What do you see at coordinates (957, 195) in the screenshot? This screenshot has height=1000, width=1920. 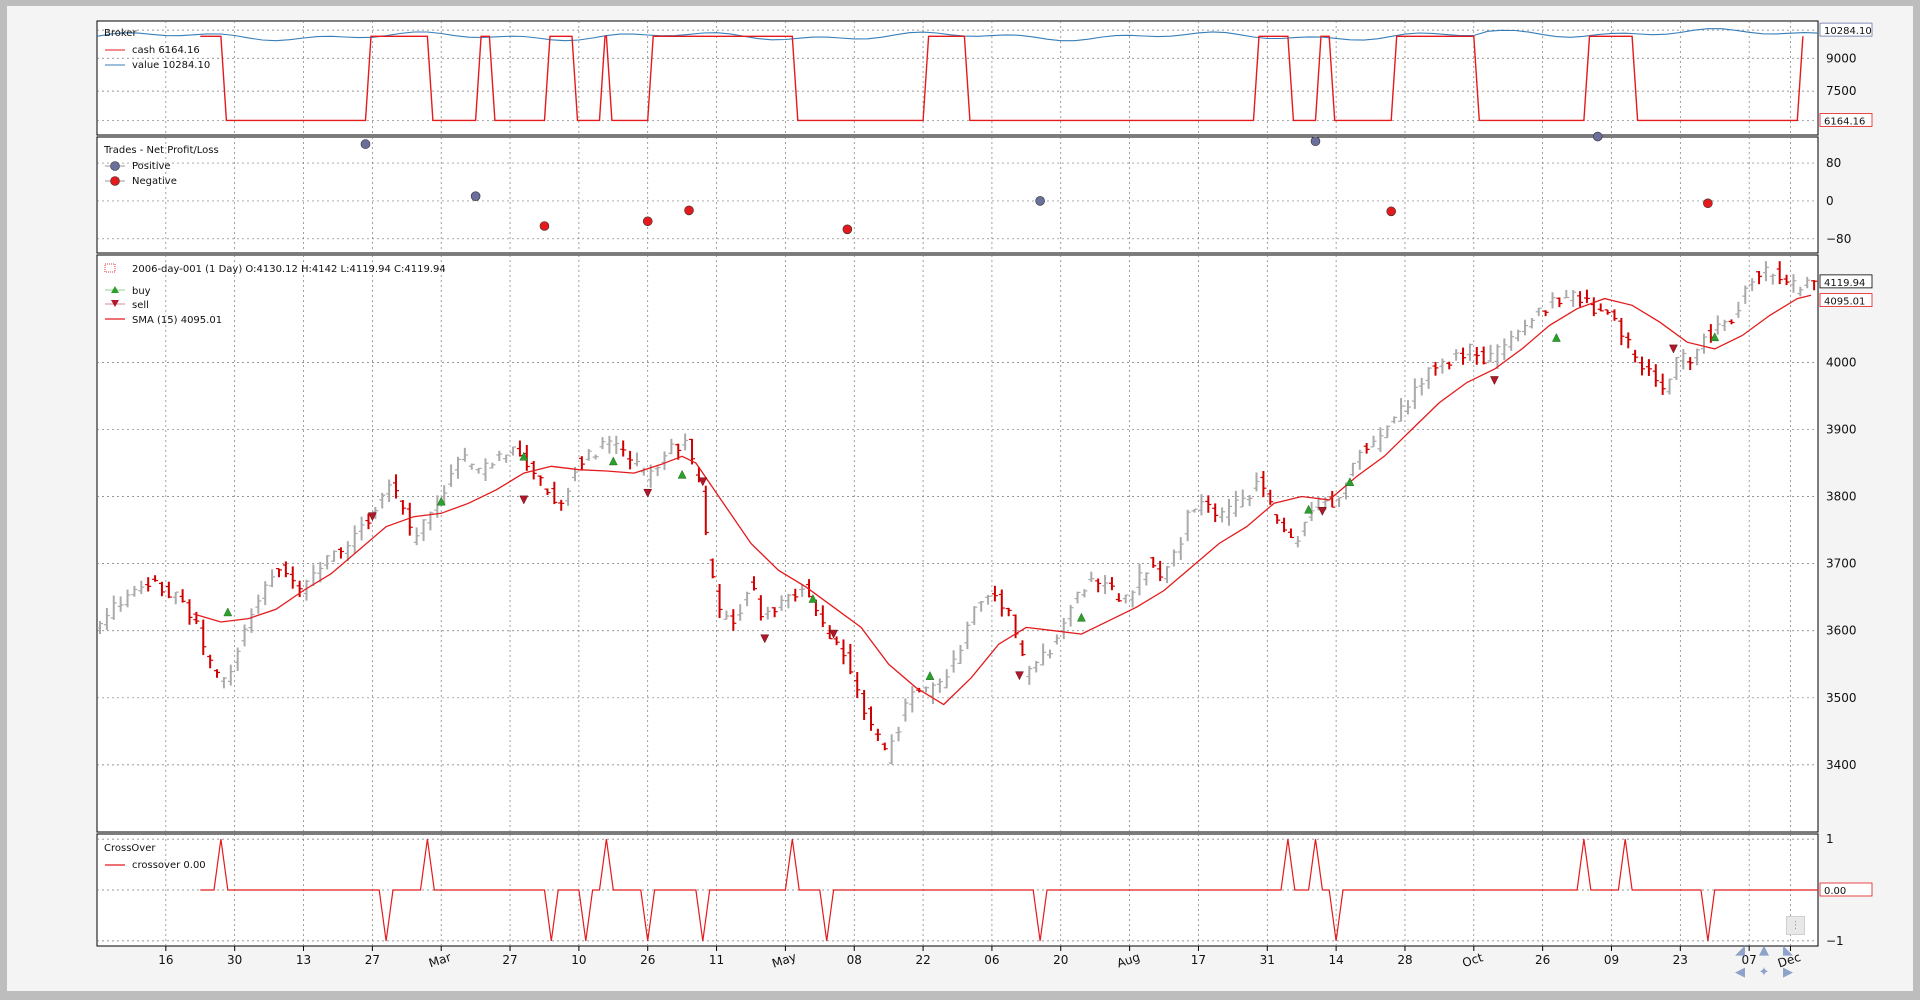 I see `panel-2-frame` at bounding box center [957, 195].